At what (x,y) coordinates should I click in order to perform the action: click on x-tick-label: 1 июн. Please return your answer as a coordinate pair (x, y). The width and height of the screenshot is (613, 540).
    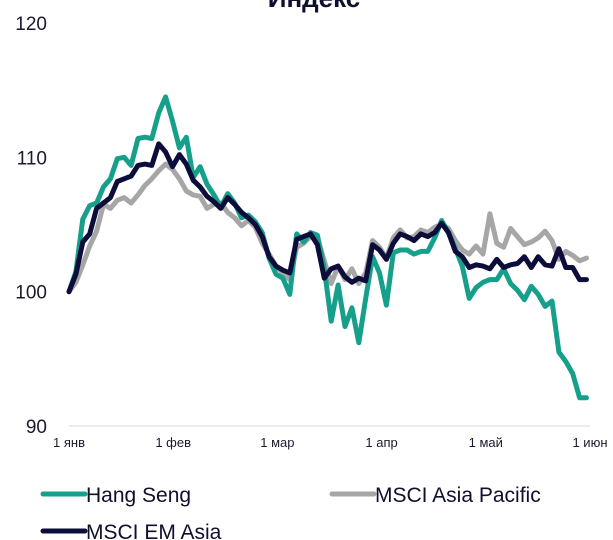
    Looking at the image, I should click on (589, 442).